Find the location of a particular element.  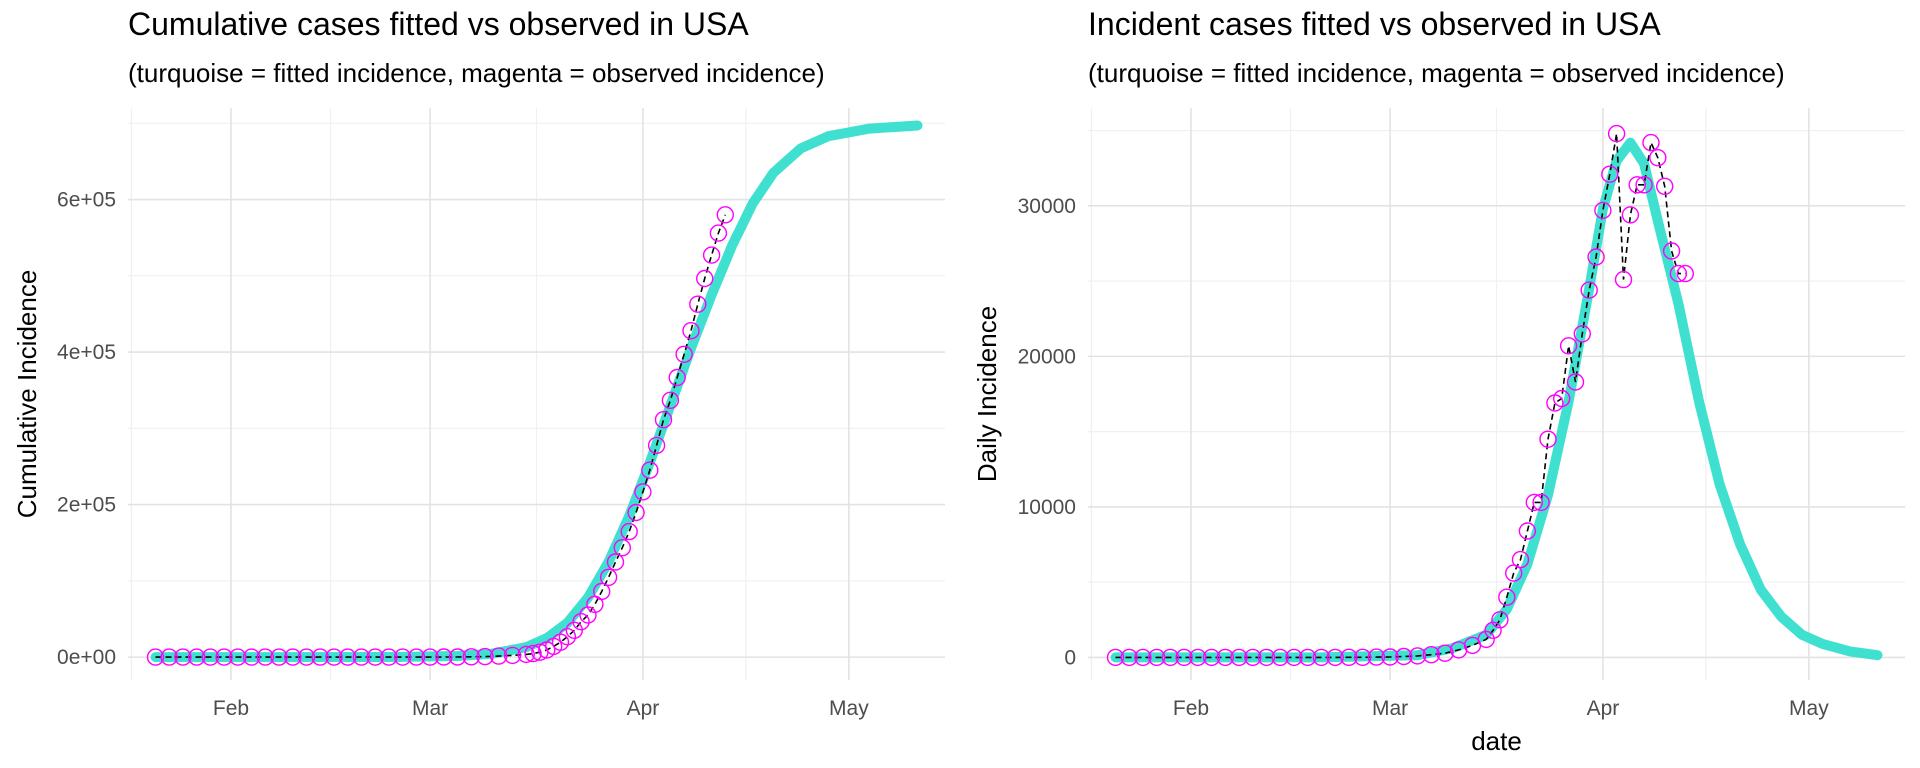

y-tick-label: 4e+05 is located at coordinates (86, 352).